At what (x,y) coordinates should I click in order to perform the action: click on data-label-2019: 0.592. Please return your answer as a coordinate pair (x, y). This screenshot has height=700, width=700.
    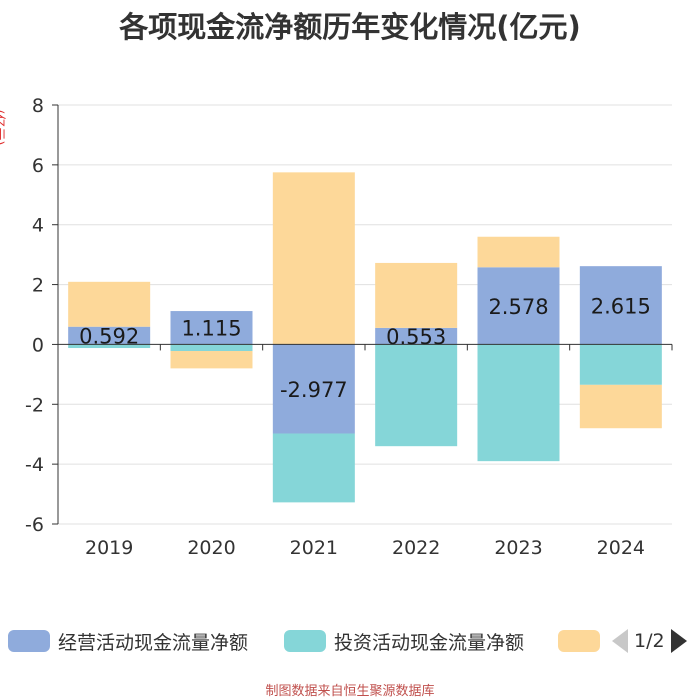
    Looking at the image, I should click on (109, 337).